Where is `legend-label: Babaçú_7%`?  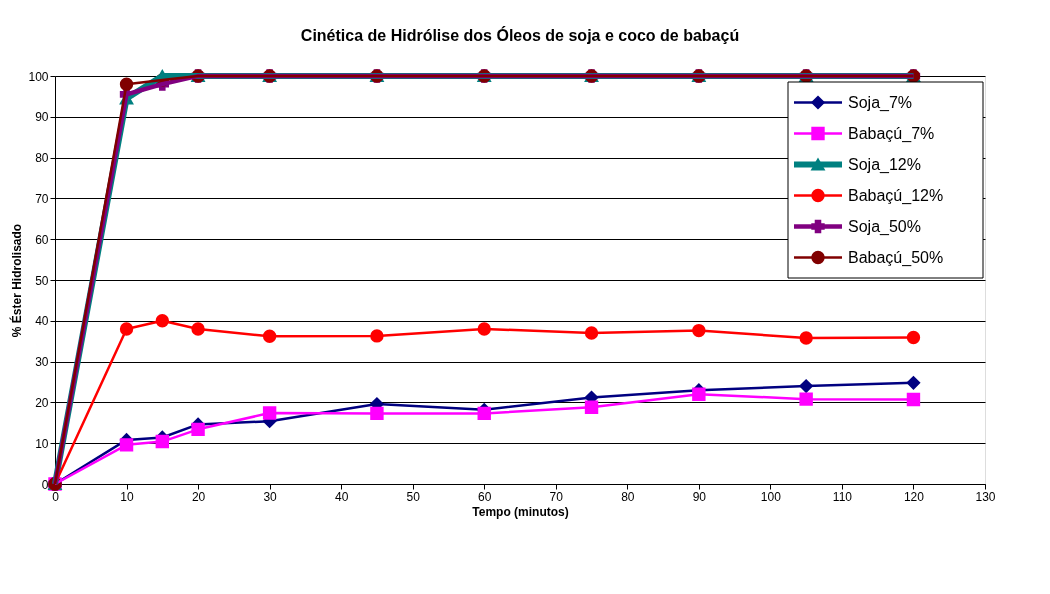
legend-label: Babaçú_7% is located at coordinates (891, 133).